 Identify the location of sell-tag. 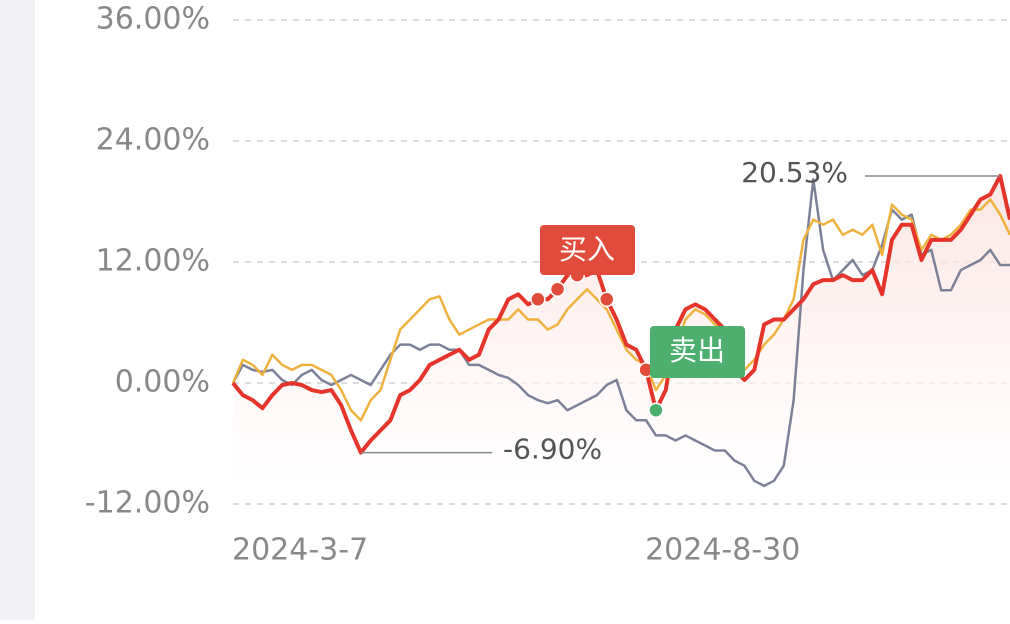
(697, 352).